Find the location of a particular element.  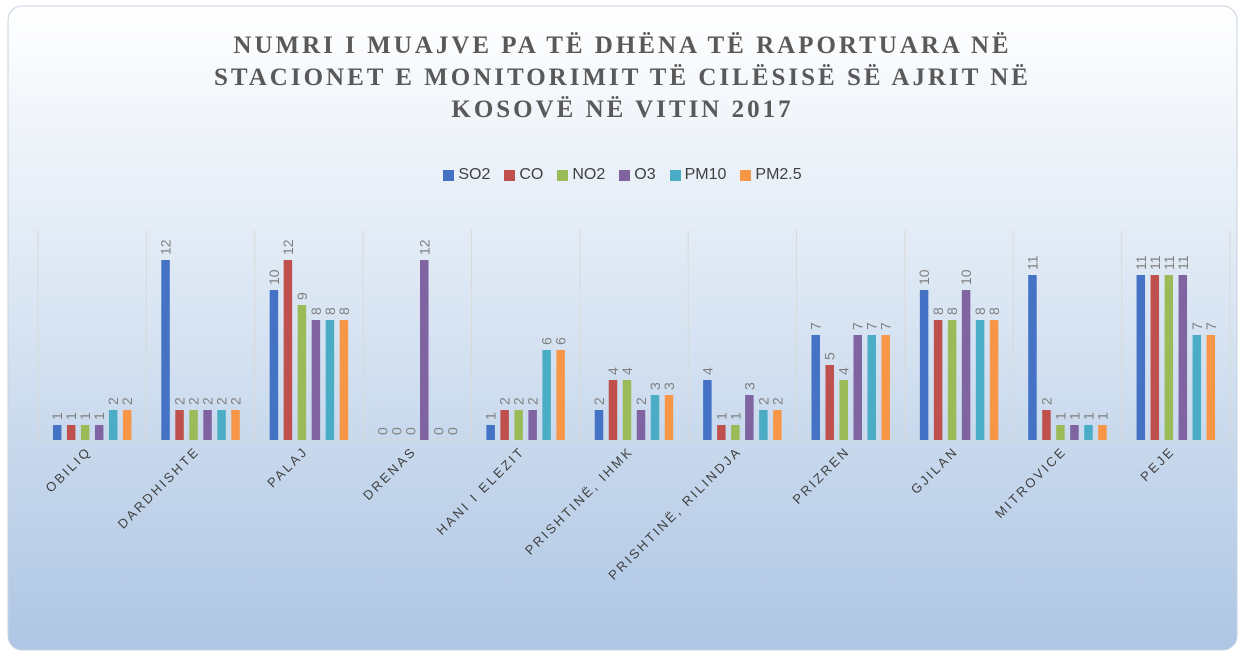

legend: SO2 CO NO2 O3 PM10 PM2.5 is located at coordinates (622, 175).